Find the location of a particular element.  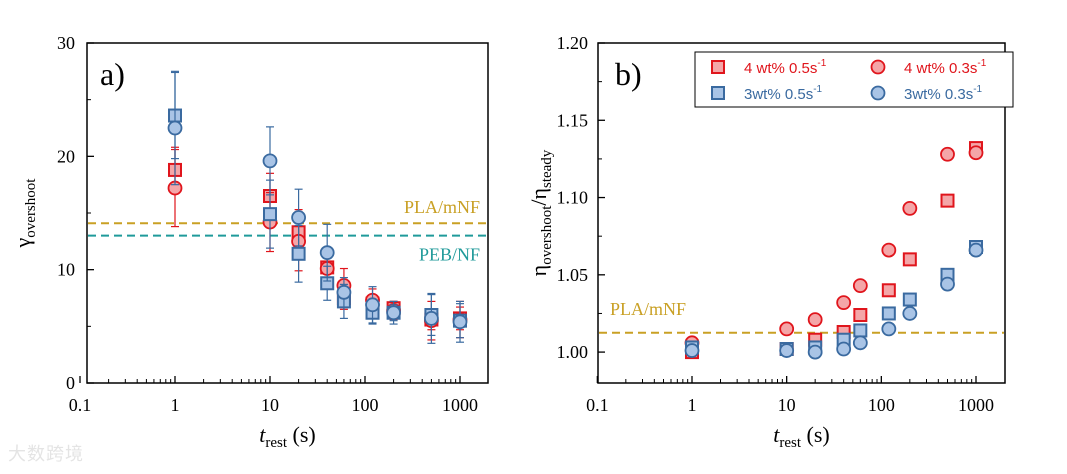

y-tick-label: 0 is located at coordinates (70, 383).